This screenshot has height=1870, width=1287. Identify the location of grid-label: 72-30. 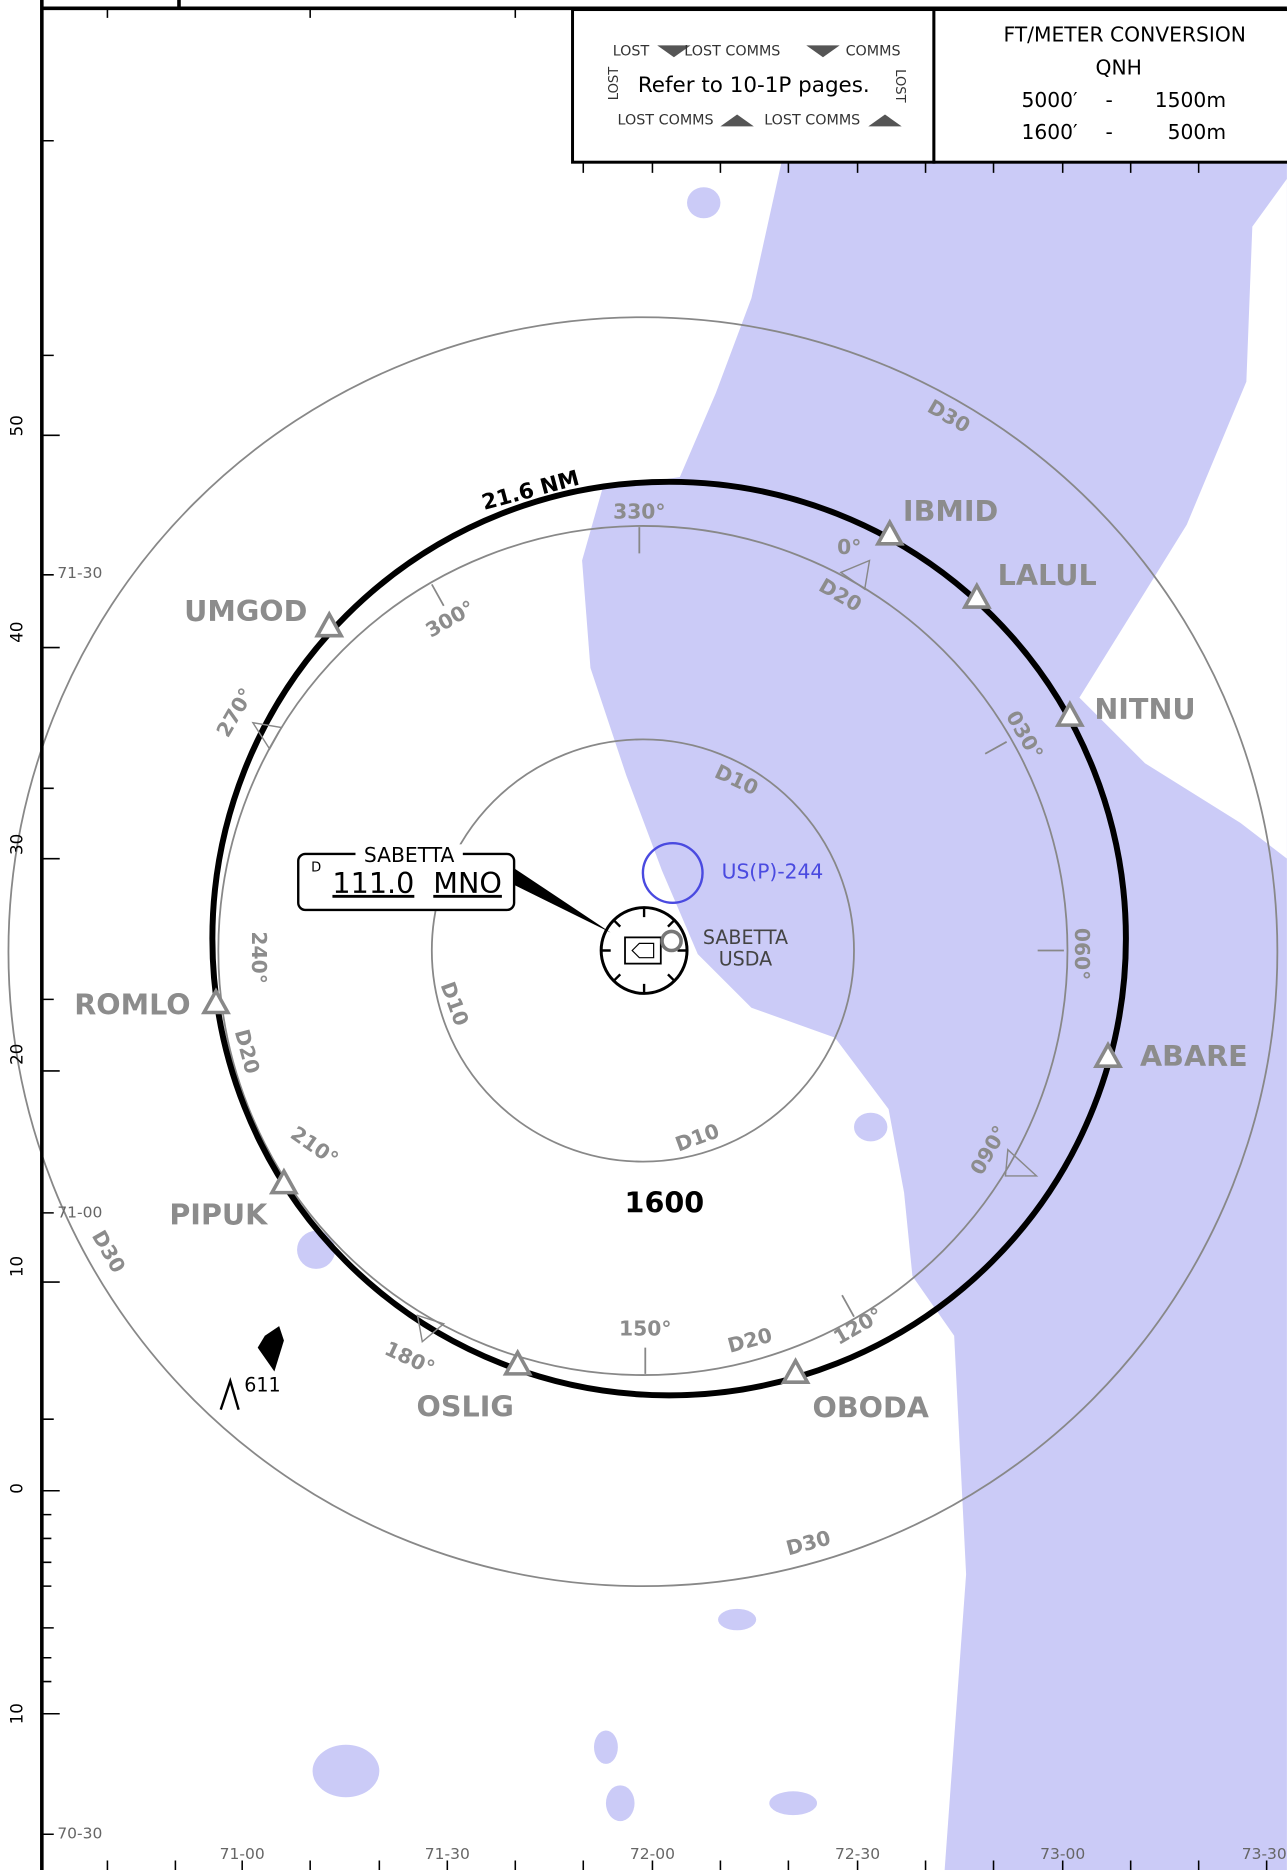
(857, 1854).